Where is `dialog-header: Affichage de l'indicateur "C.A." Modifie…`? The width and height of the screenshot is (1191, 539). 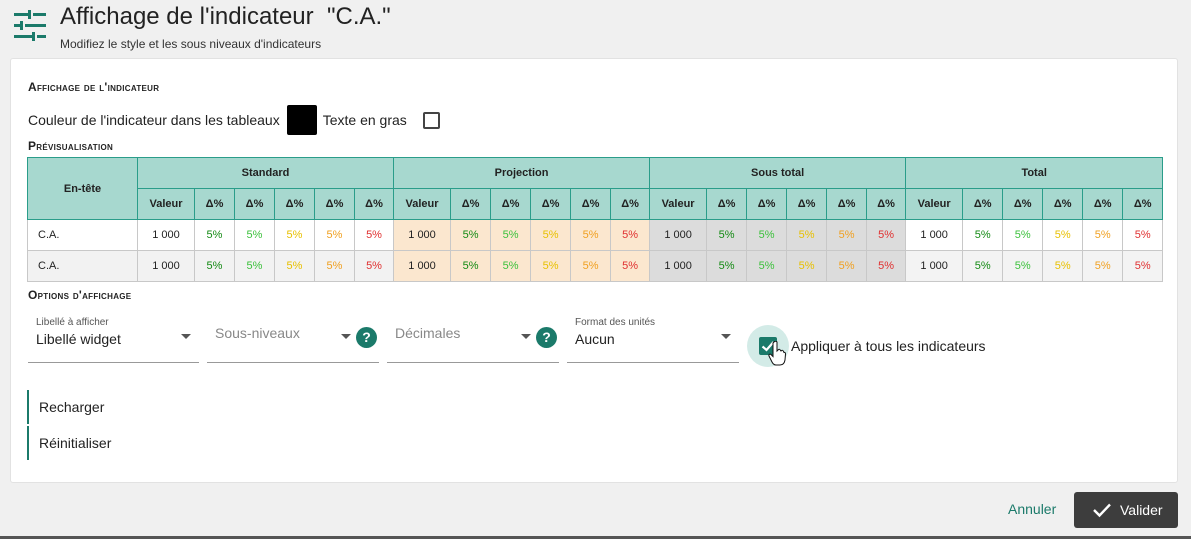
dialog-header: Affichage de l'indicateur "C.A." Modifie… is located at coordinates (595, 28).